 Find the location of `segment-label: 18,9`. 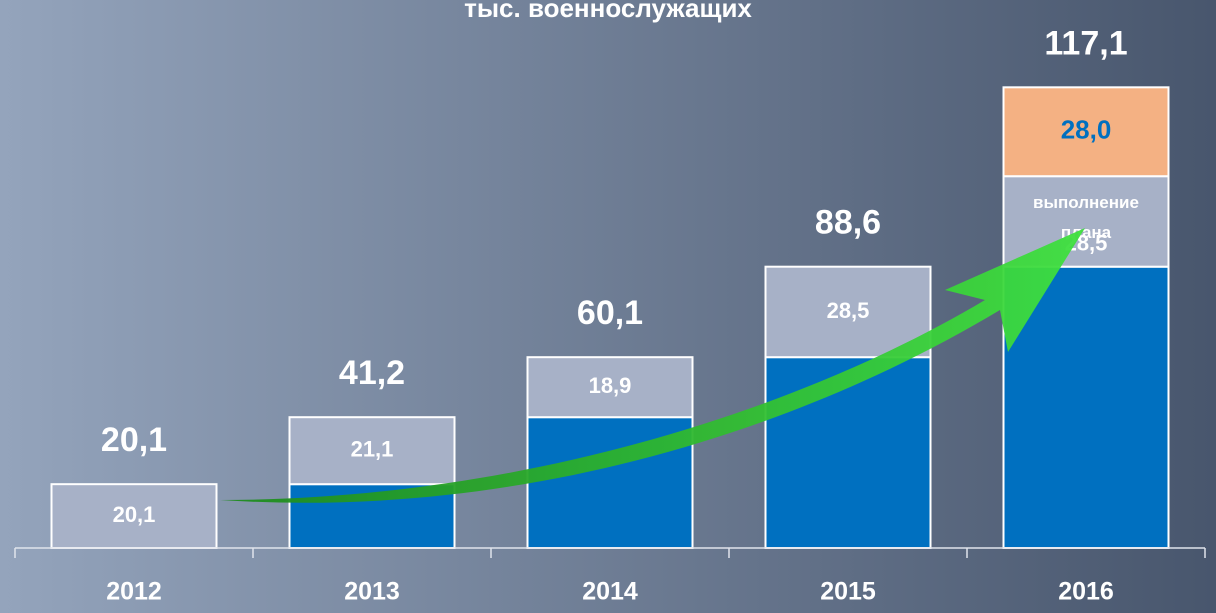

segment-label: 18,9 is located at coordinates (610, 385).